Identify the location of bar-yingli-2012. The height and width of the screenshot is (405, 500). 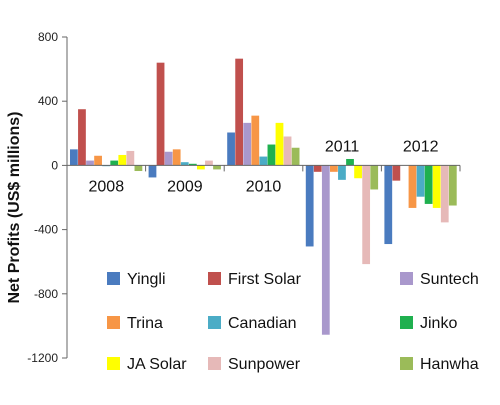
(388, 205).